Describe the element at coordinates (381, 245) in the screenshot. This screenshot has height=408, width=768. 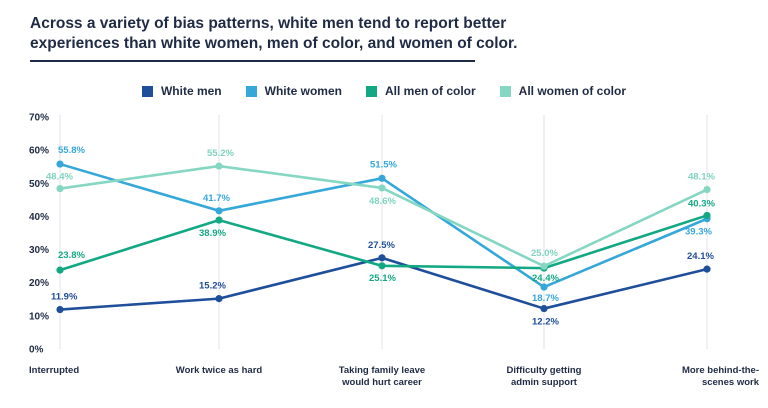
I see `data-label-white-men: 27.5%` at that location.